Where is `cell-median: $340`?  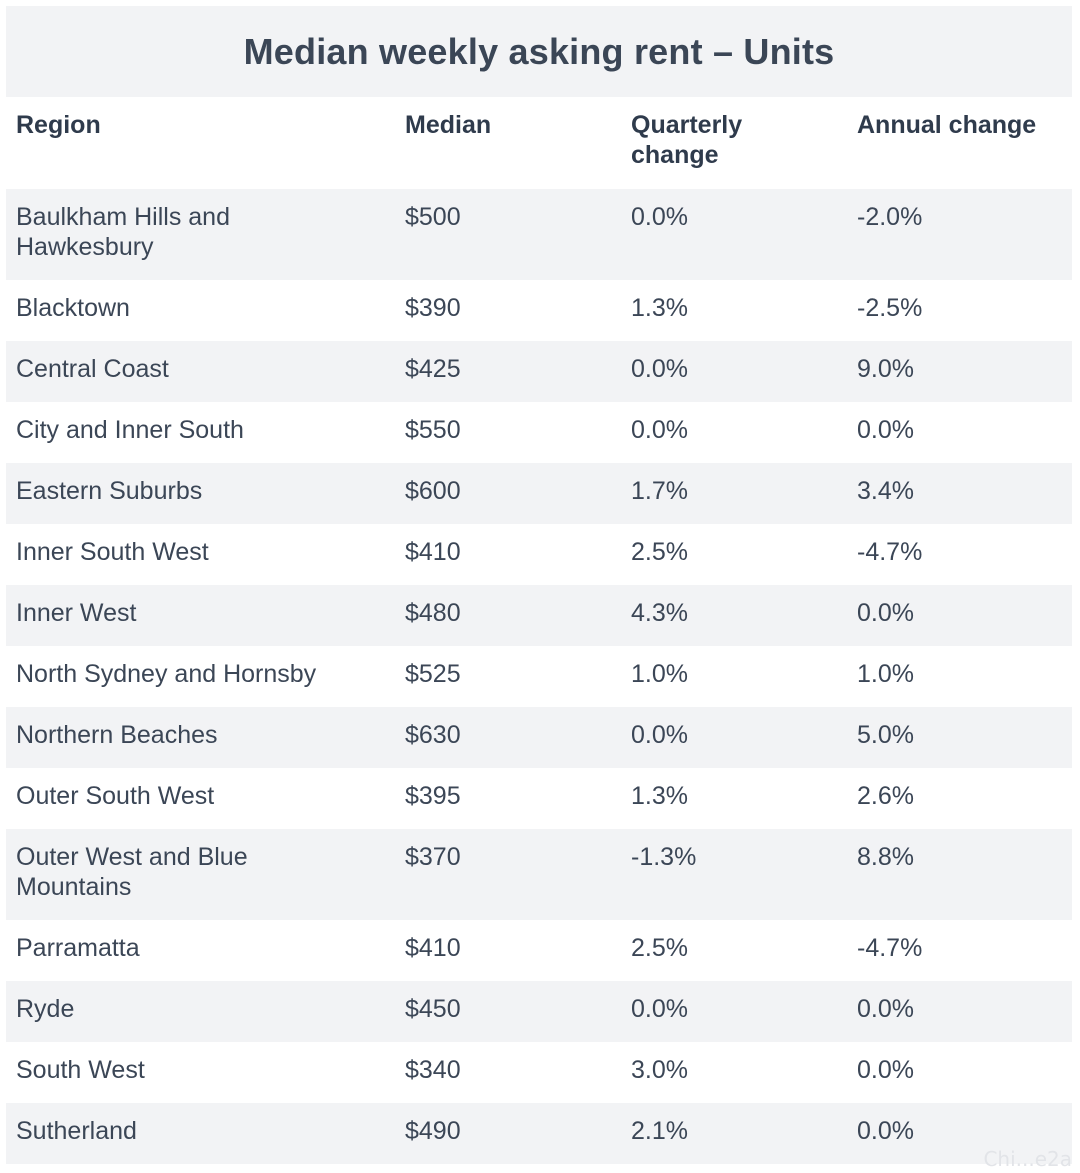
cell-median: $340 is located at coordinates (508, 1072).